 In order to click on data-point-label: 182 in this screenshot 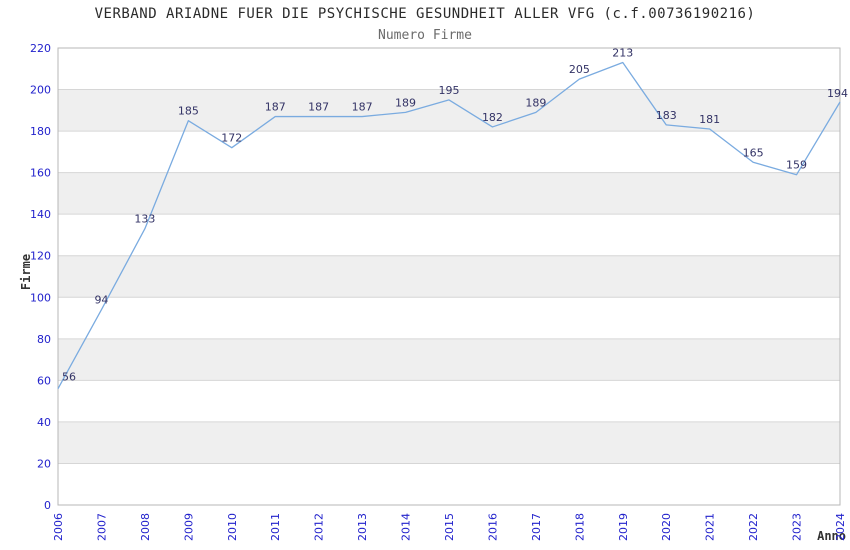, I will do `click(492, 117)`.